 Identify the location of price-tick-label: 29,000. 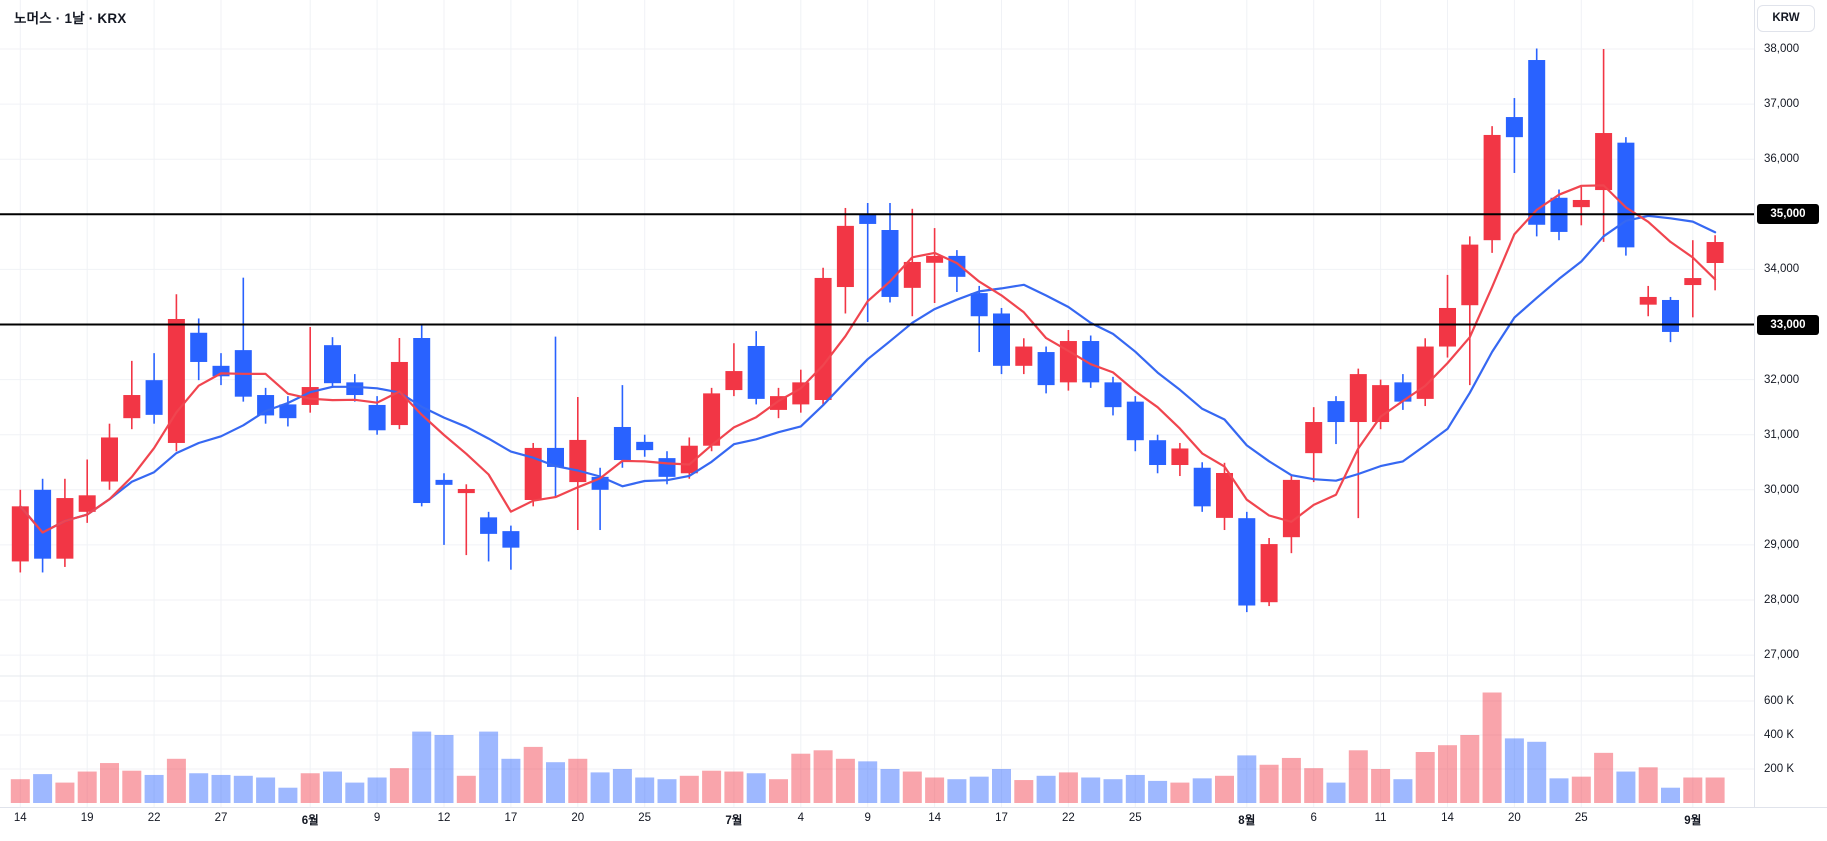
(1782, 544).